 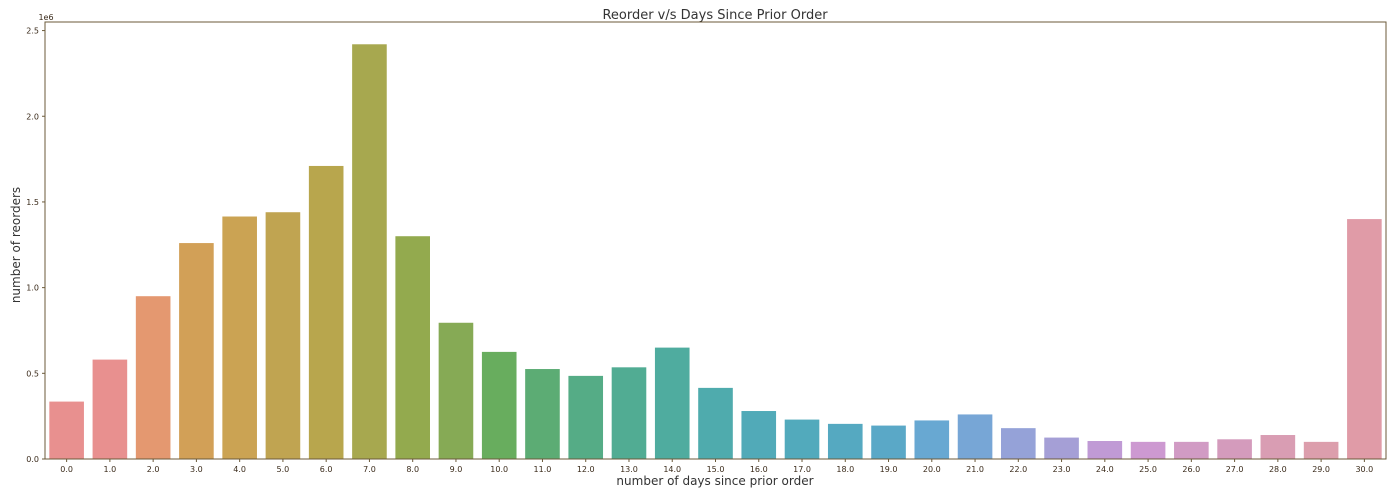 I want to click on bar-29.0, so click(x=1321, y=450).